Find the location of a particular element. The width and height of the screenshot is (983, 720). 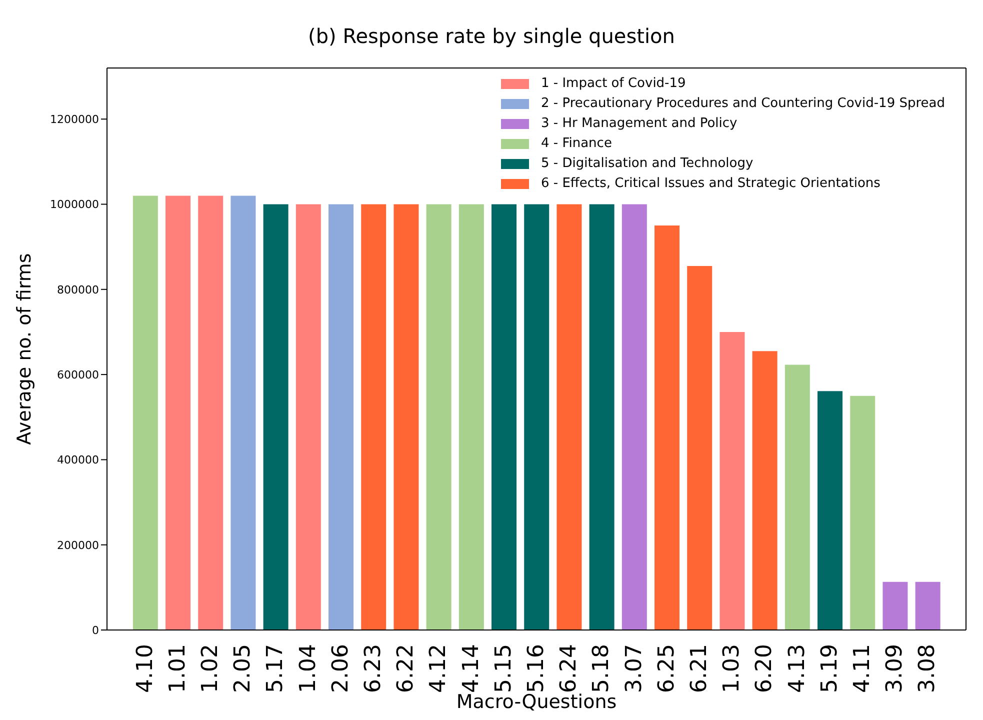

y-tick-label: 1000000 is located at coordinates (74, 205).